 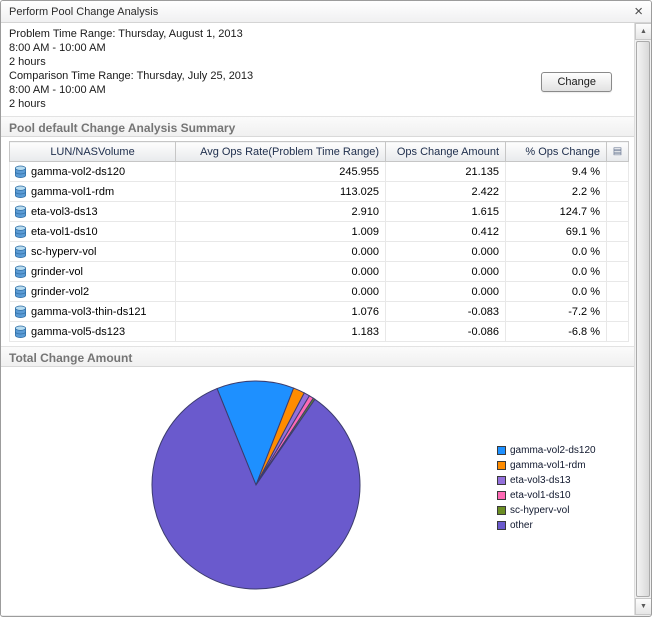 I want to click on cell-ops-change-amount: 21.135, so click(x=445, y=171).